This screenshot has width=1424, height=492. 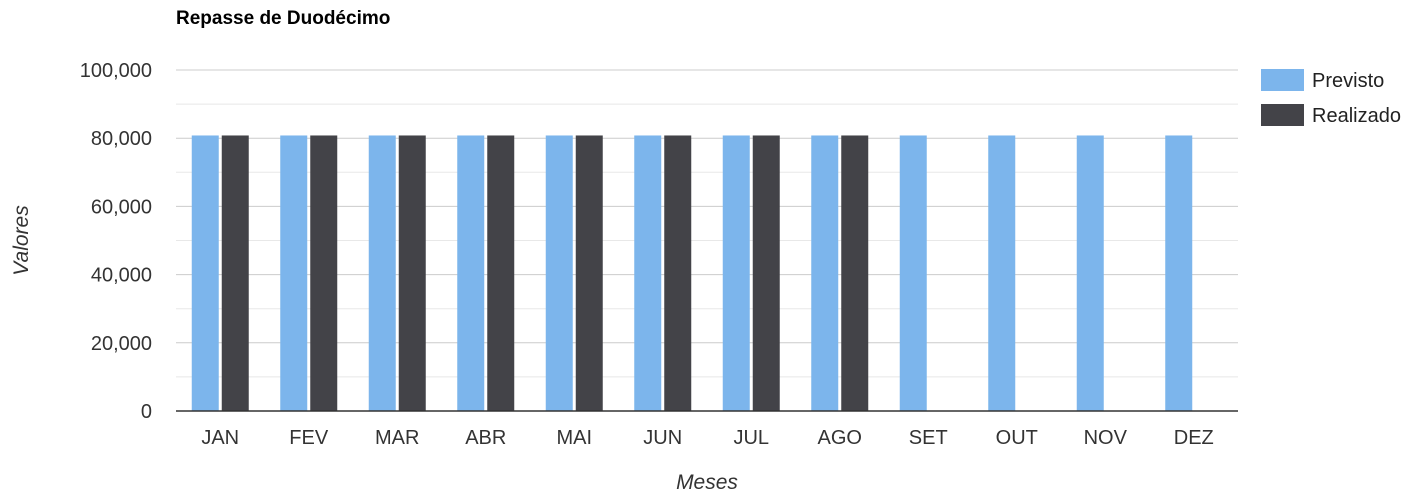 I want to click on legend: Previsto Realizado, so click(x=1331, y=98).